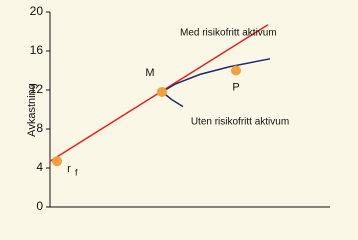 The width and height of the screenshot is (358, 240). I want to click on y-tick-label: 4, so click(39, 167).